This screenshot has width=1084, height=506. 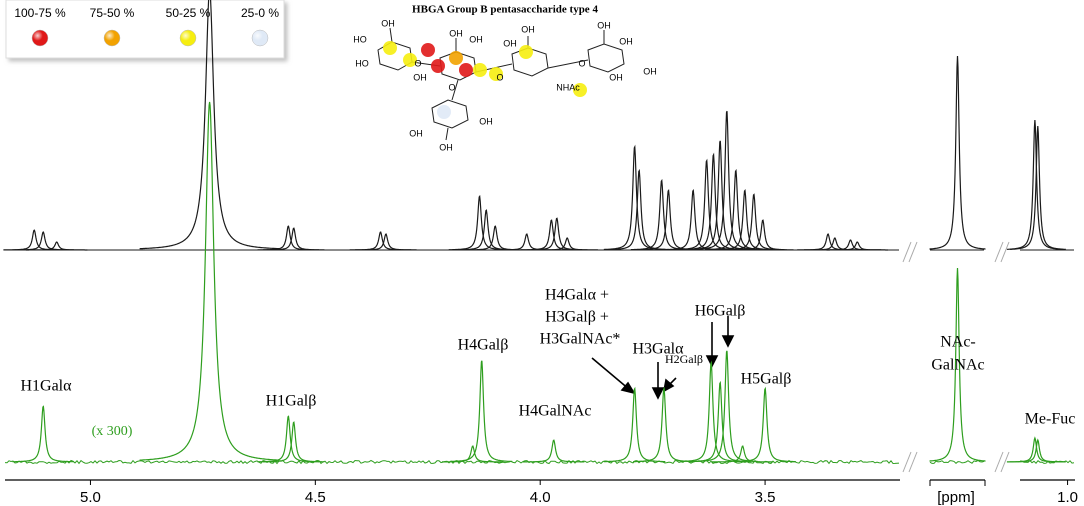 What do you see at coordinates (145, 29) in the screenshot?
I see `legend-box` at bounding box center [145, 29].